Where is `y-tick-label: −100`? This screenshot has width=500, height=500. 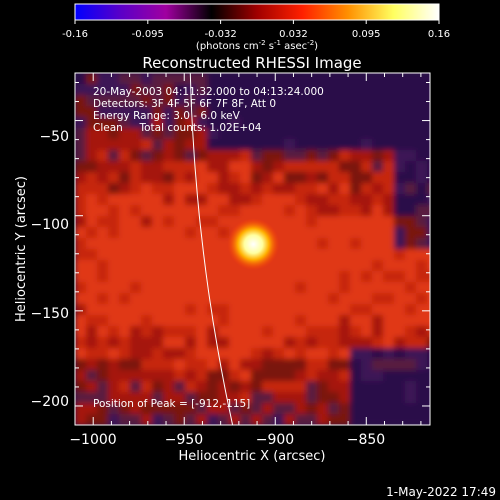
y-tick-label: −100 is located at coordinates (50, 225).